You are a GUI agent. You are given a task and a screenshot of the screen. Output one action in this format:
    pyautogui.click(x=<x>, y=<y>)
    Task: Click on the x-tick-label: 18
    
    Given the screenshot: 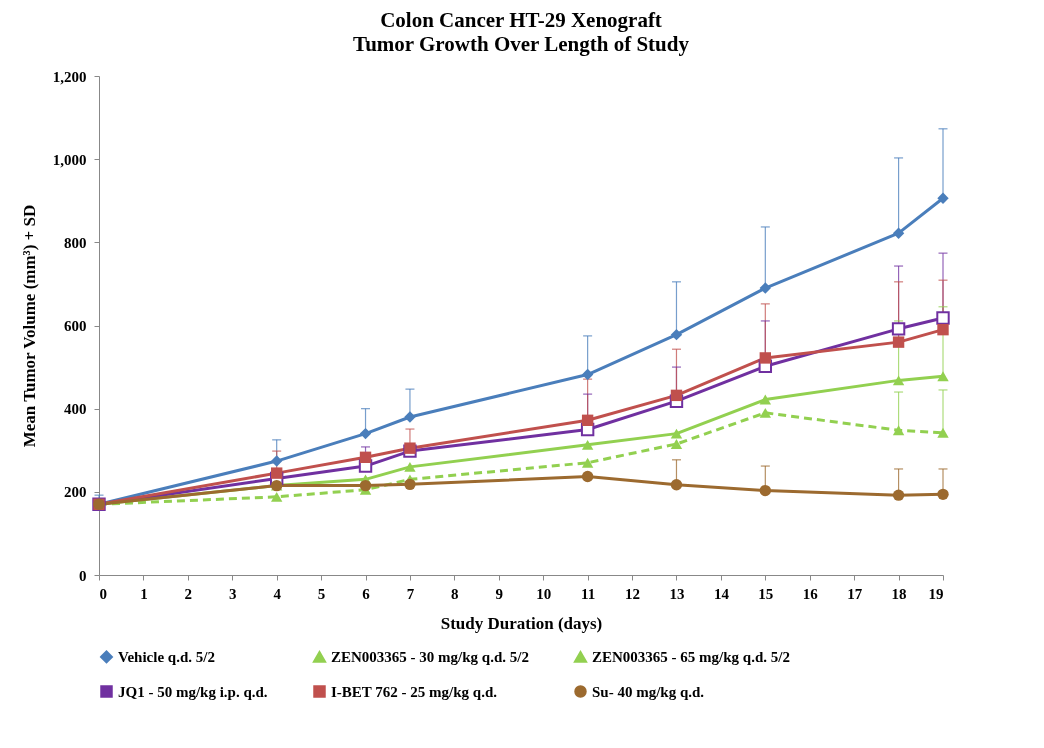 What is the action you would take?
    pyautogui.click(x=899, y=593)
    